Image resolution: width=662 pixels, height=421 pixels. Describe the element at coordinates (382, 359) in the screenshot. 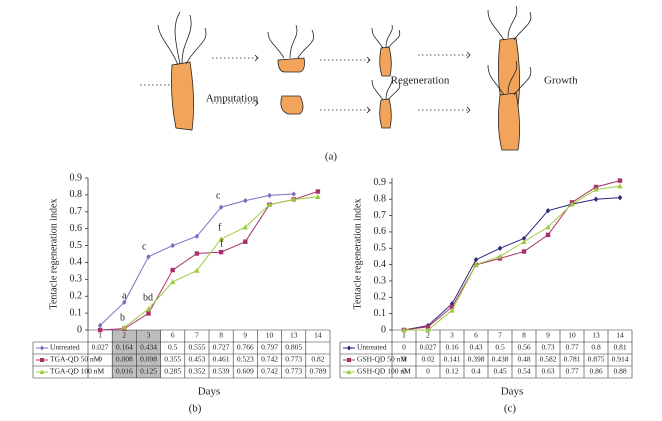

I see `legend-label: GSH-QD 50 nM` at that location.